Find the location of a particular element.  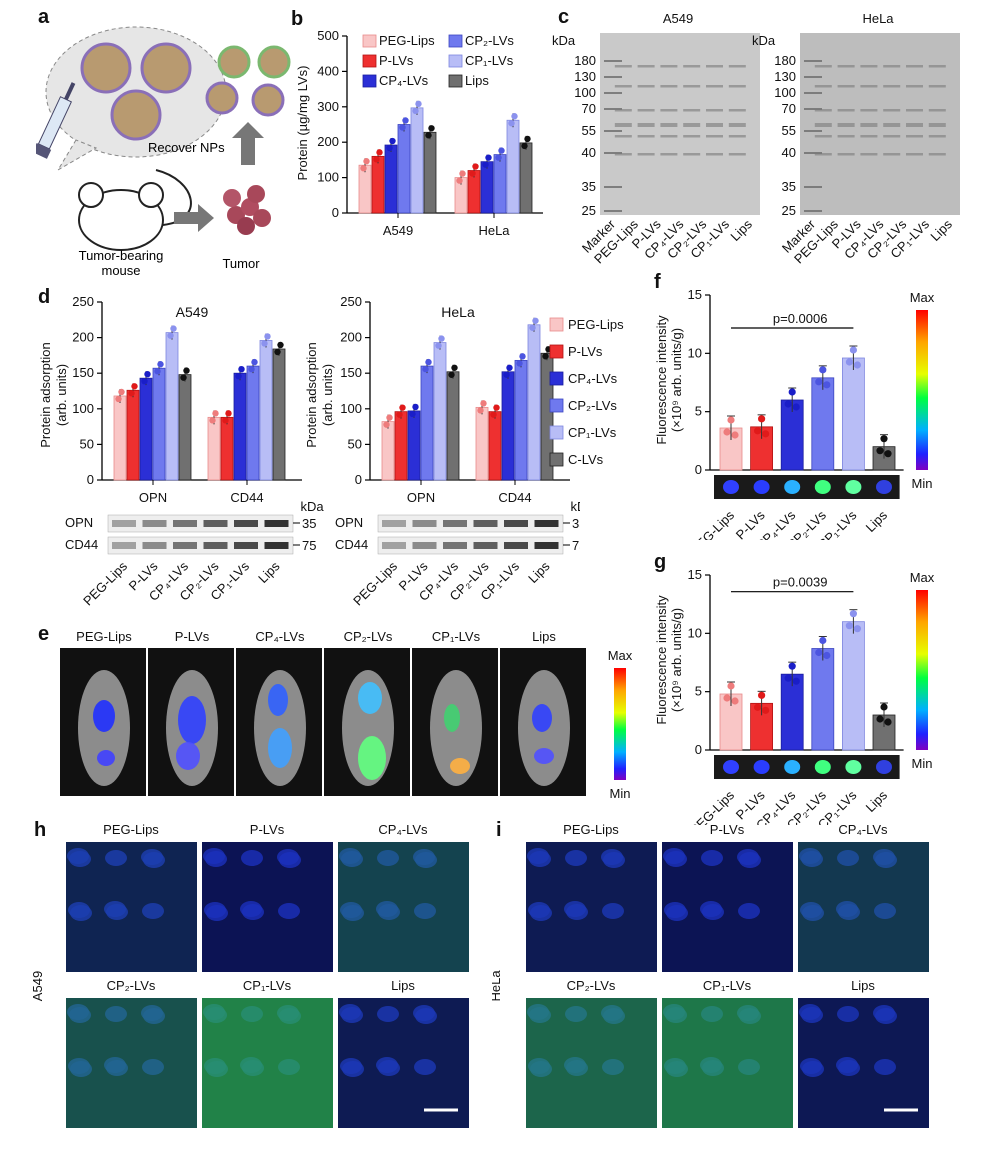

legend-swatch is located at coordinates (455, 81).